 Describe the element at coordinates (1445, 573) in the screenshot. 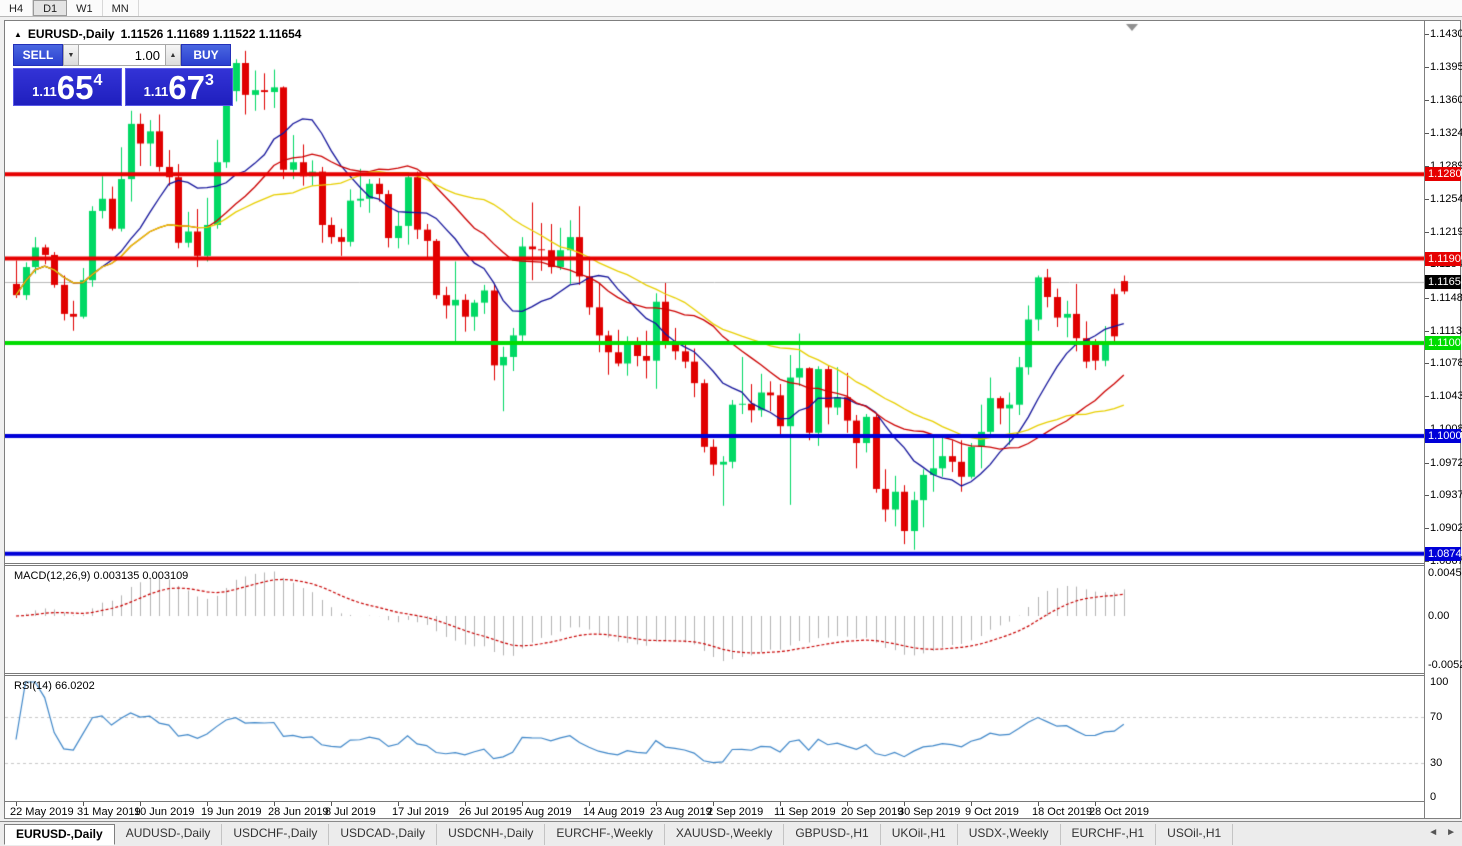

I see `macd-axis-label: 0.004536` at that location.